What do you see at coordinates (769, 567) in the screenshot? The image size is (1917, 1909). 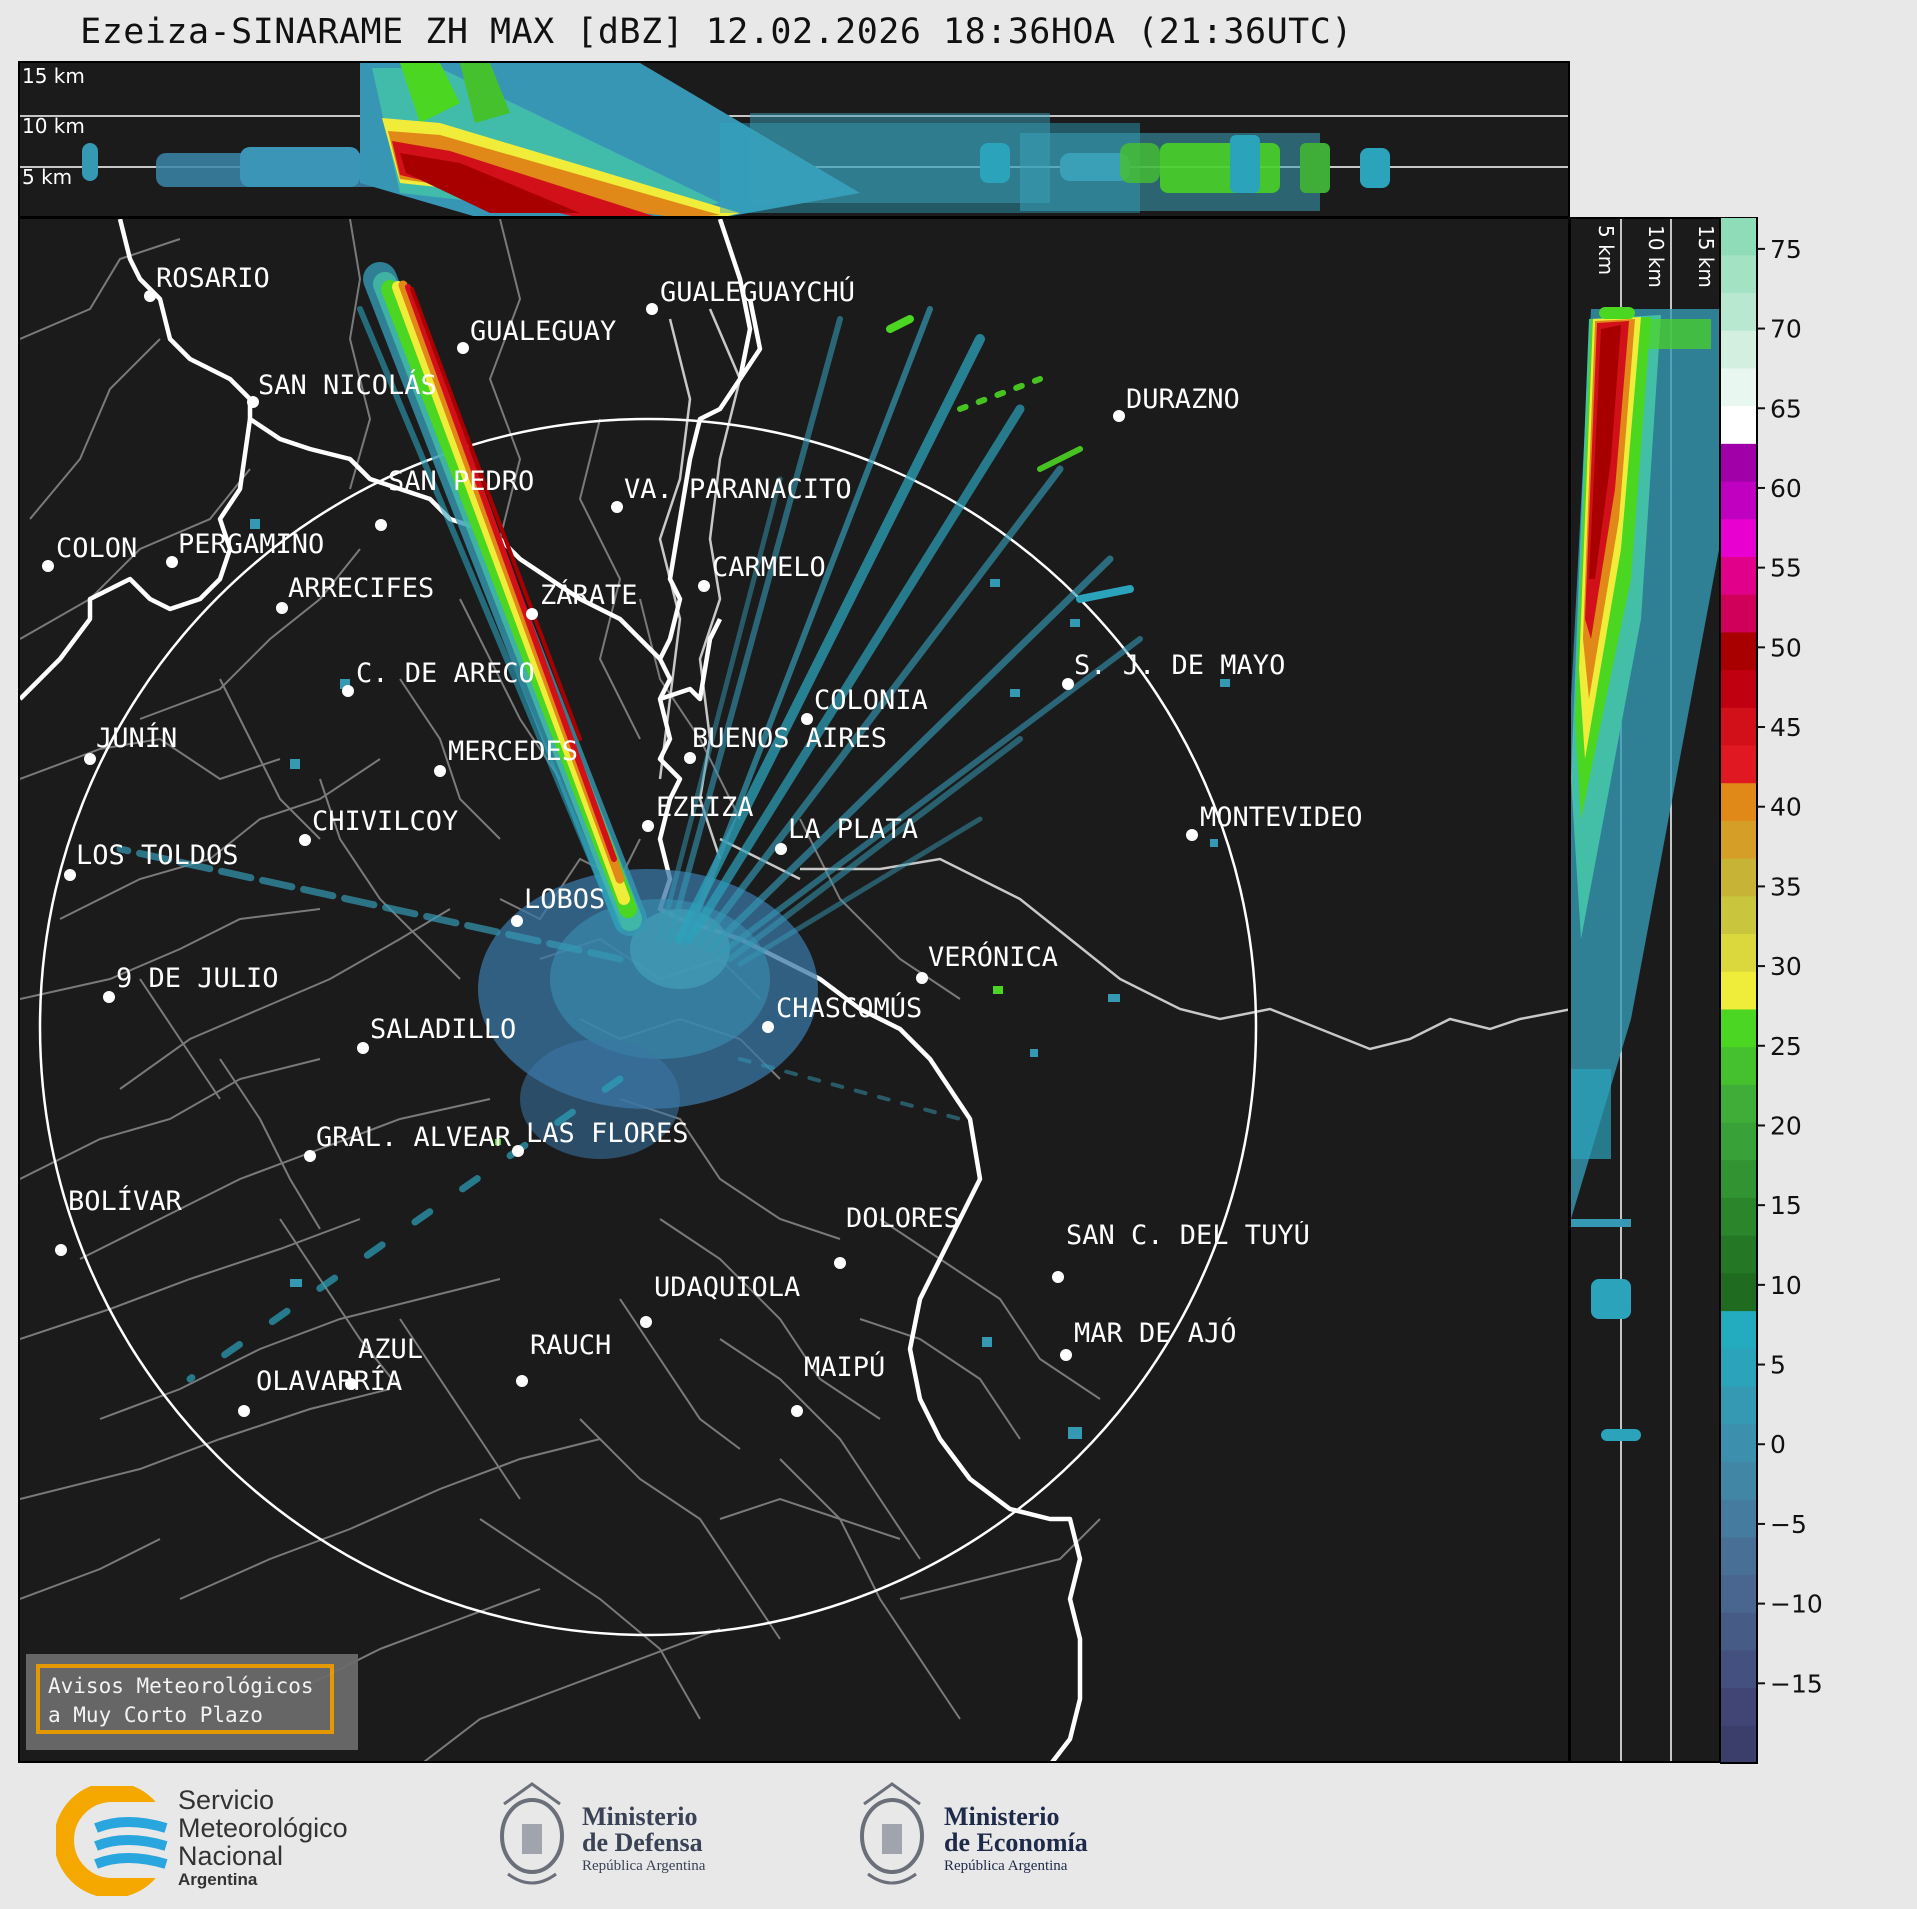 I see `city-label: CARMELO` at bounding box center [769, 567].